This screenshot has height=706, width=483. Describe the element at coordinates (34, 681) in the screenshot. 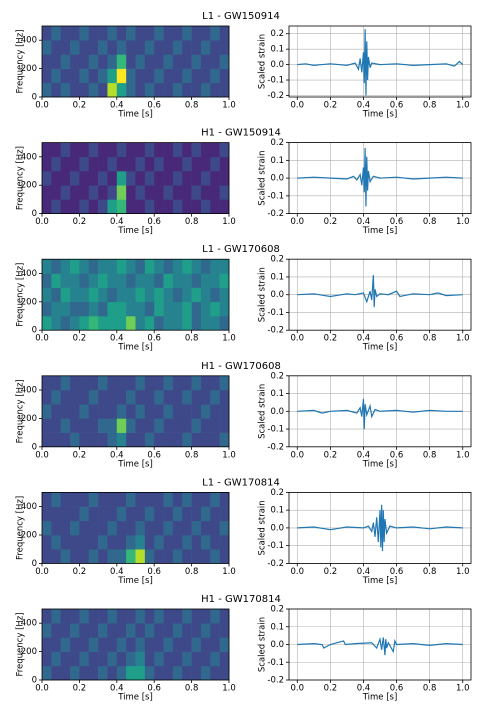

I see `y-tick-label: 0` at that location.